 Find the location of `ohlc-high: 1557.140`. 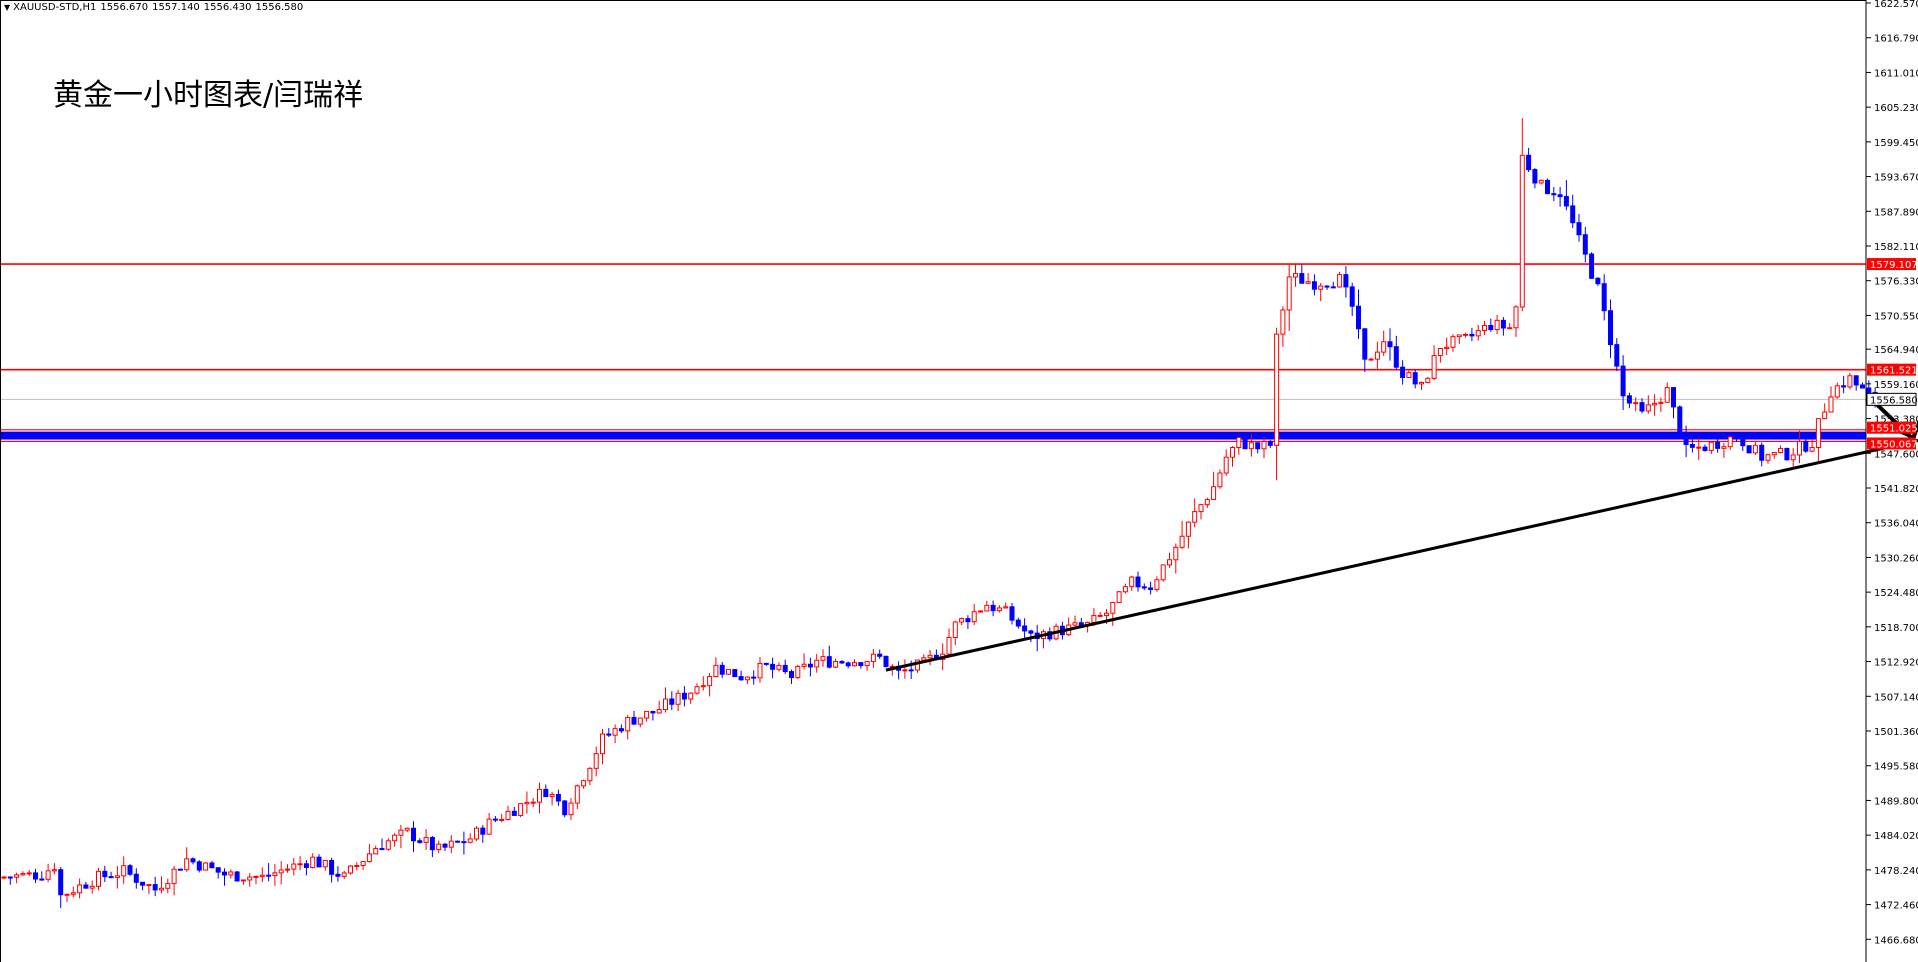

ohlc-high: 1557.140 is located at coordinates (176, 7).